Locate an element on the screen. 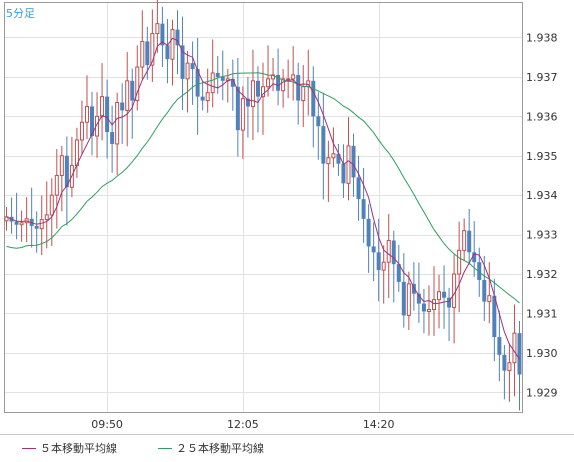 The image size is (574, 462). legend-item-ma25: ２５本移動平均線 is located at coordinates (211, 448).